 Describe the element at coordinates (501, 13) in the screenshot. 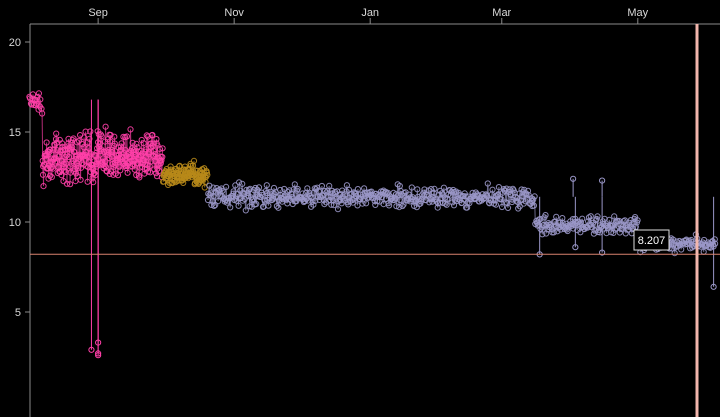

I see `x-tick-label: Mar` at that location.